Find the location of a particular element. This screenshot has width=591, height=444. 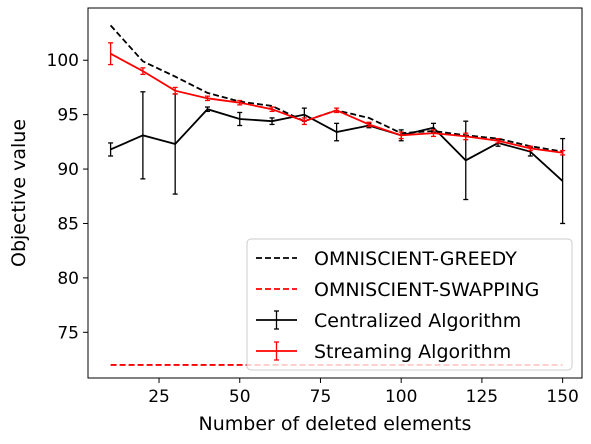

y-tick-label: 85 is located at coordinates (68, 224).